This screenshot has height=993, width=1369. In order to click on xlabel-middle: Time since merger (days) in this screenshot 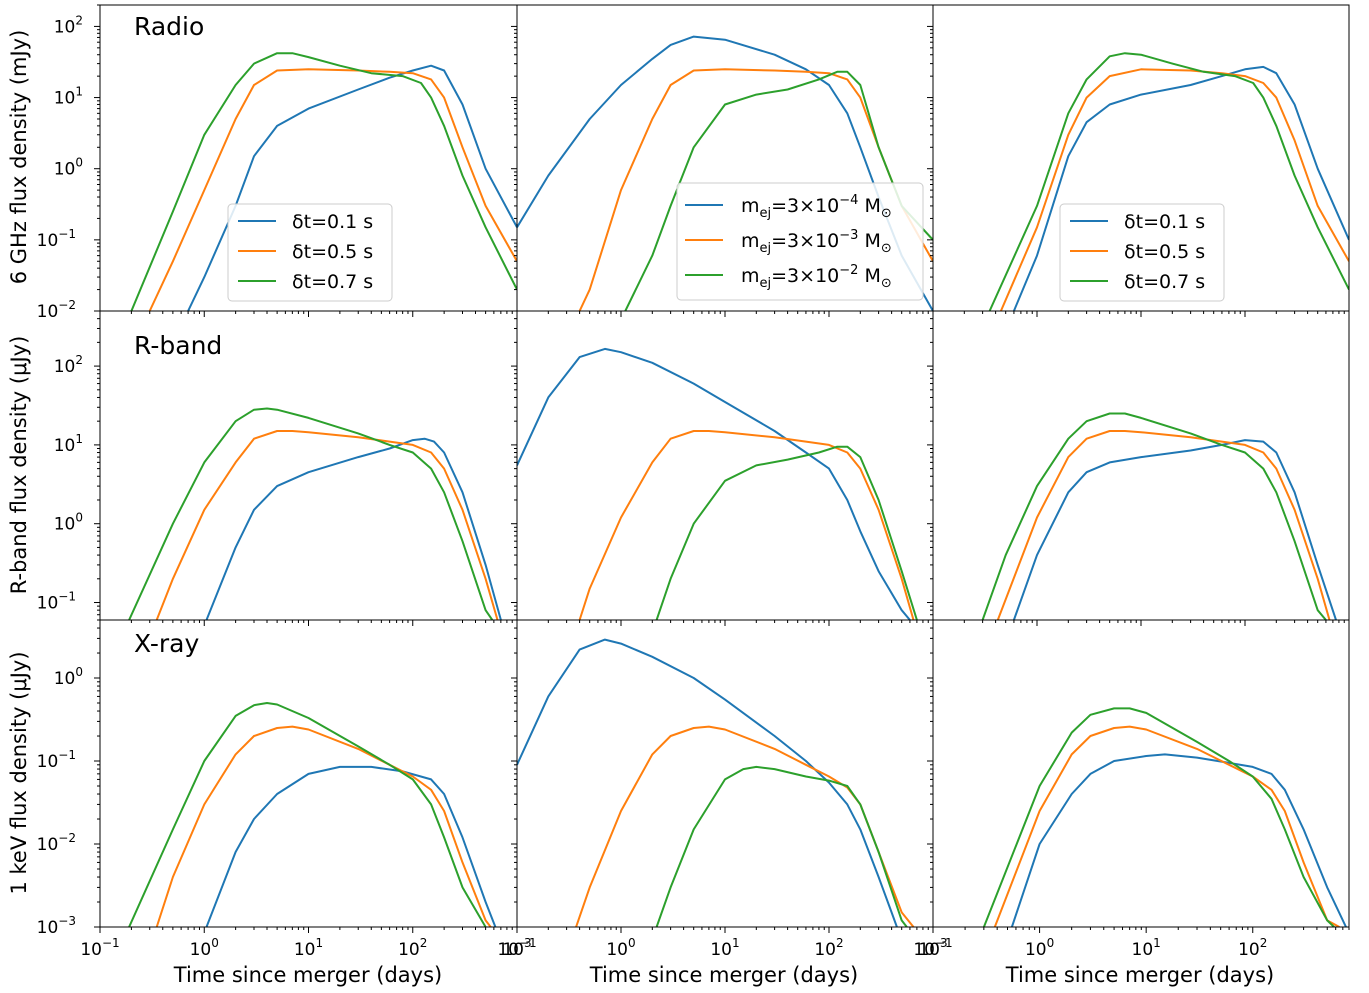, I will do `click(723, 975)`.